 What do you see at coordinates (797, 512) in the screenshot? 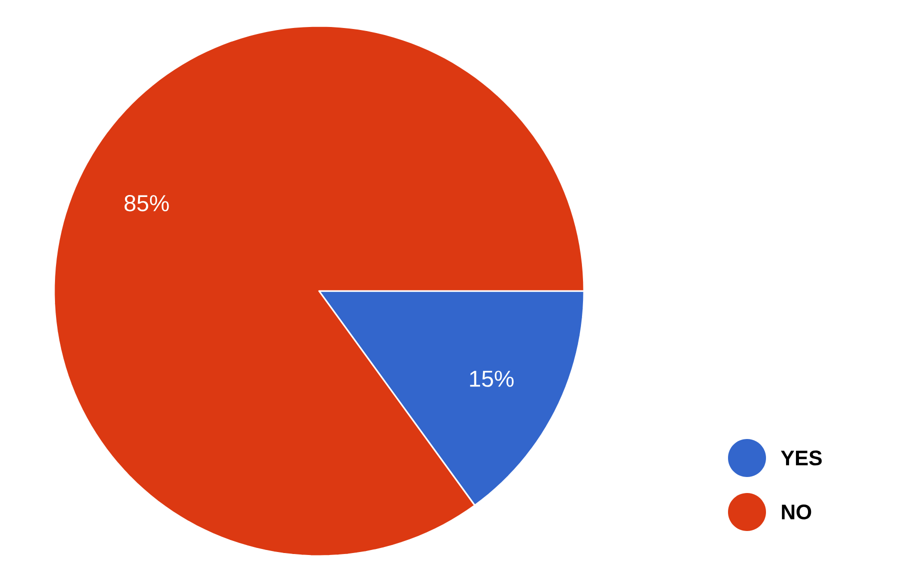
I see `legend-label: NO` at bounding box center [797, 512].